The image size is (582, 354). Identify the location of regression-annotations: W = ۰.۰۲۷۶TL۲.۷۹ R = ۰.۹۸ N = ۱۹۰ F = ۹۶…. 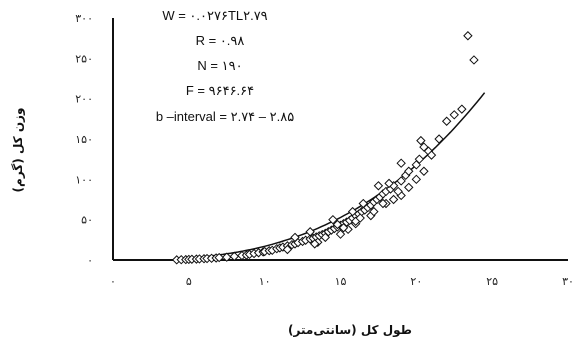
(225, 66).